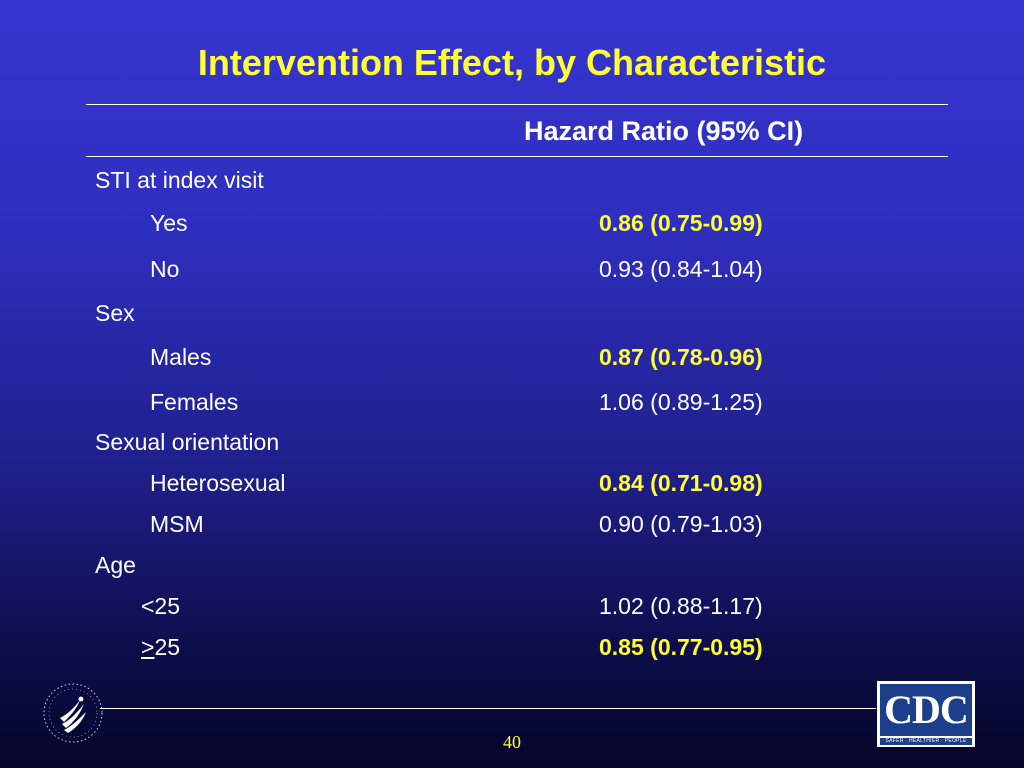 This screenshot has width=1024, height=768. Describe the element at coordinates (512, 444) in the screenshot. I see `group-row-sexual-orientation: Sexual orientation` at that location.